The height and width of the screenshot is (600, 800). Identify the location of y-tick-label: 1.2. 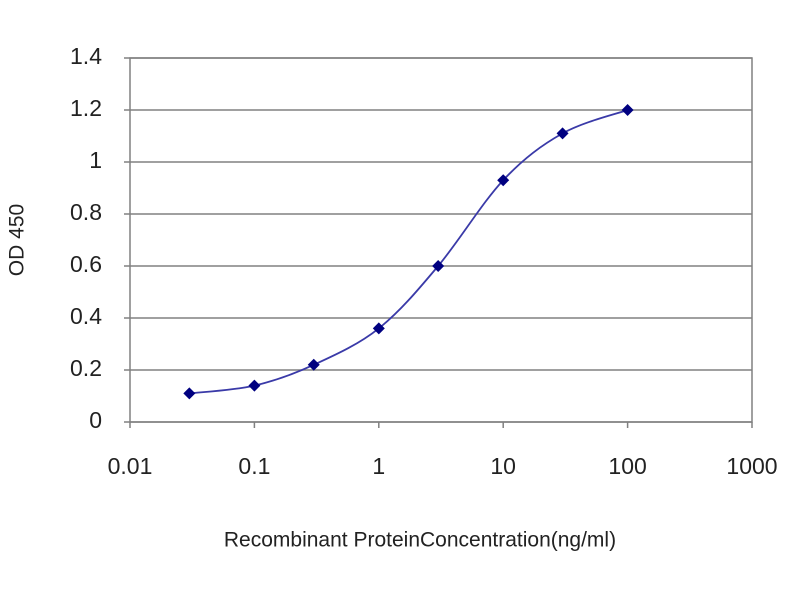
(86, 108).